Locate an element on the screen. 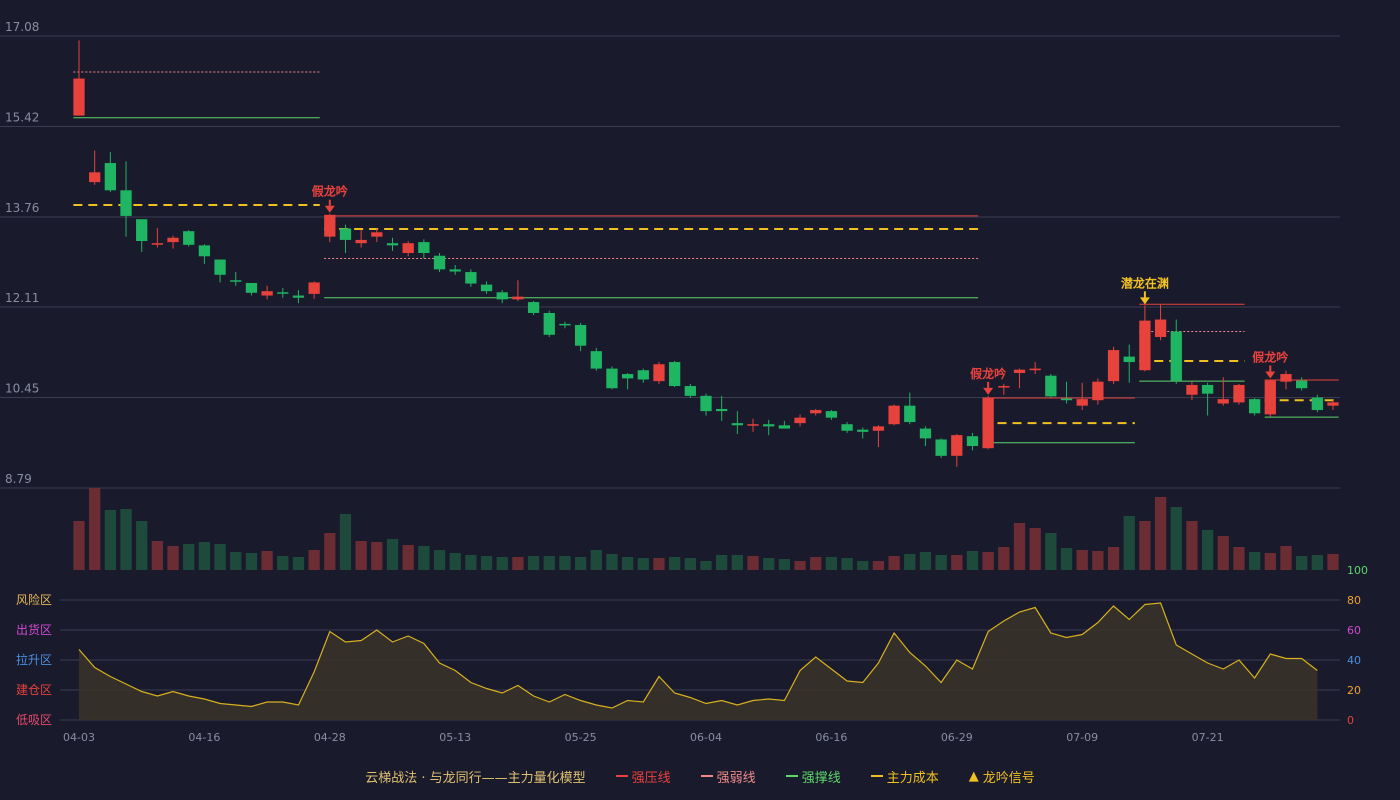 The width and height of the screenshot is (1400, 800). legend-item-resist-weak: 强弱线 is located at coordinates (728, 776).